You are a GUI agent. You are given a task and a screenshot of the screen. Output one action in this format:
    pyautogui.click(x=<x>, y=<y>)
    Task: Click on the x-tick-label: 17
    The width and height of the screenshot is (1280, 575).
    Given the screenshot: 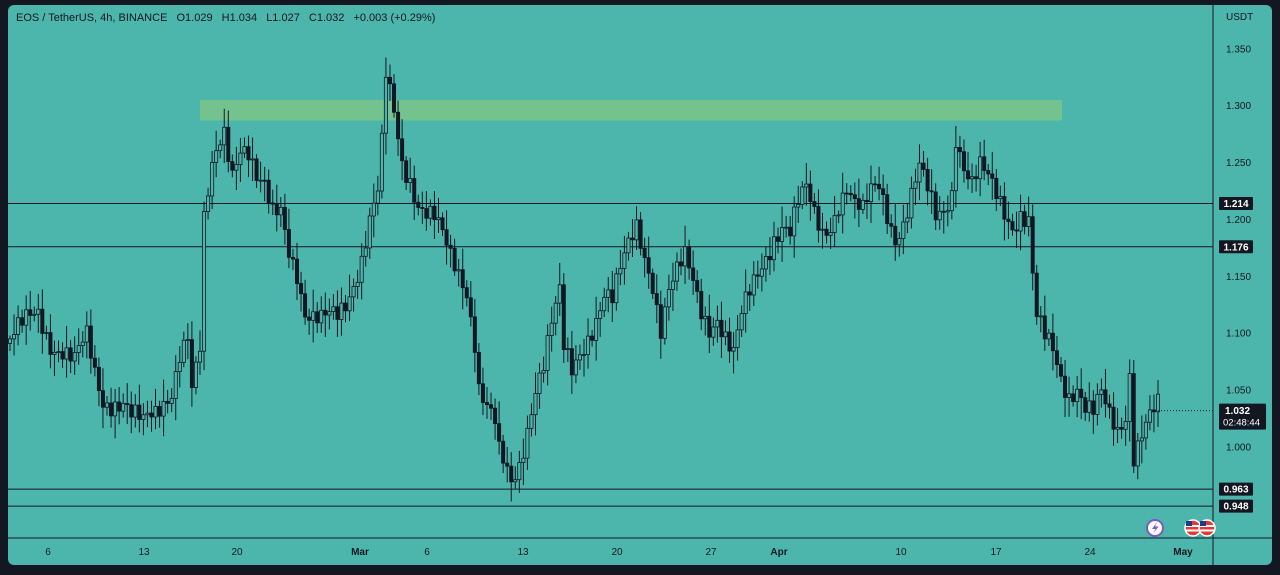 What is the action you would take?
    pyautogui.click(x=996, y=552)
    